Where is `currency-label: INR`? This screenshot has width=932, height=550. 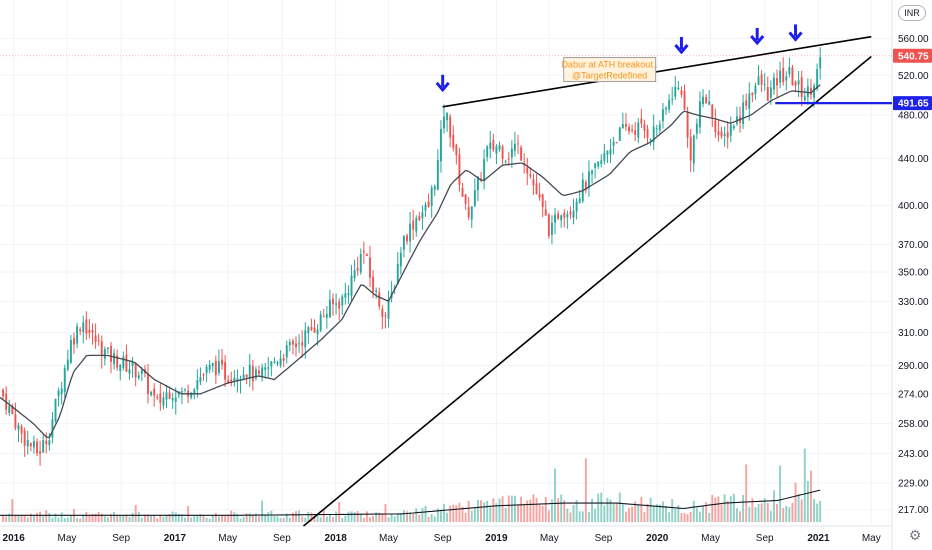 currency-label: INR is located at coordinates (912, 13).